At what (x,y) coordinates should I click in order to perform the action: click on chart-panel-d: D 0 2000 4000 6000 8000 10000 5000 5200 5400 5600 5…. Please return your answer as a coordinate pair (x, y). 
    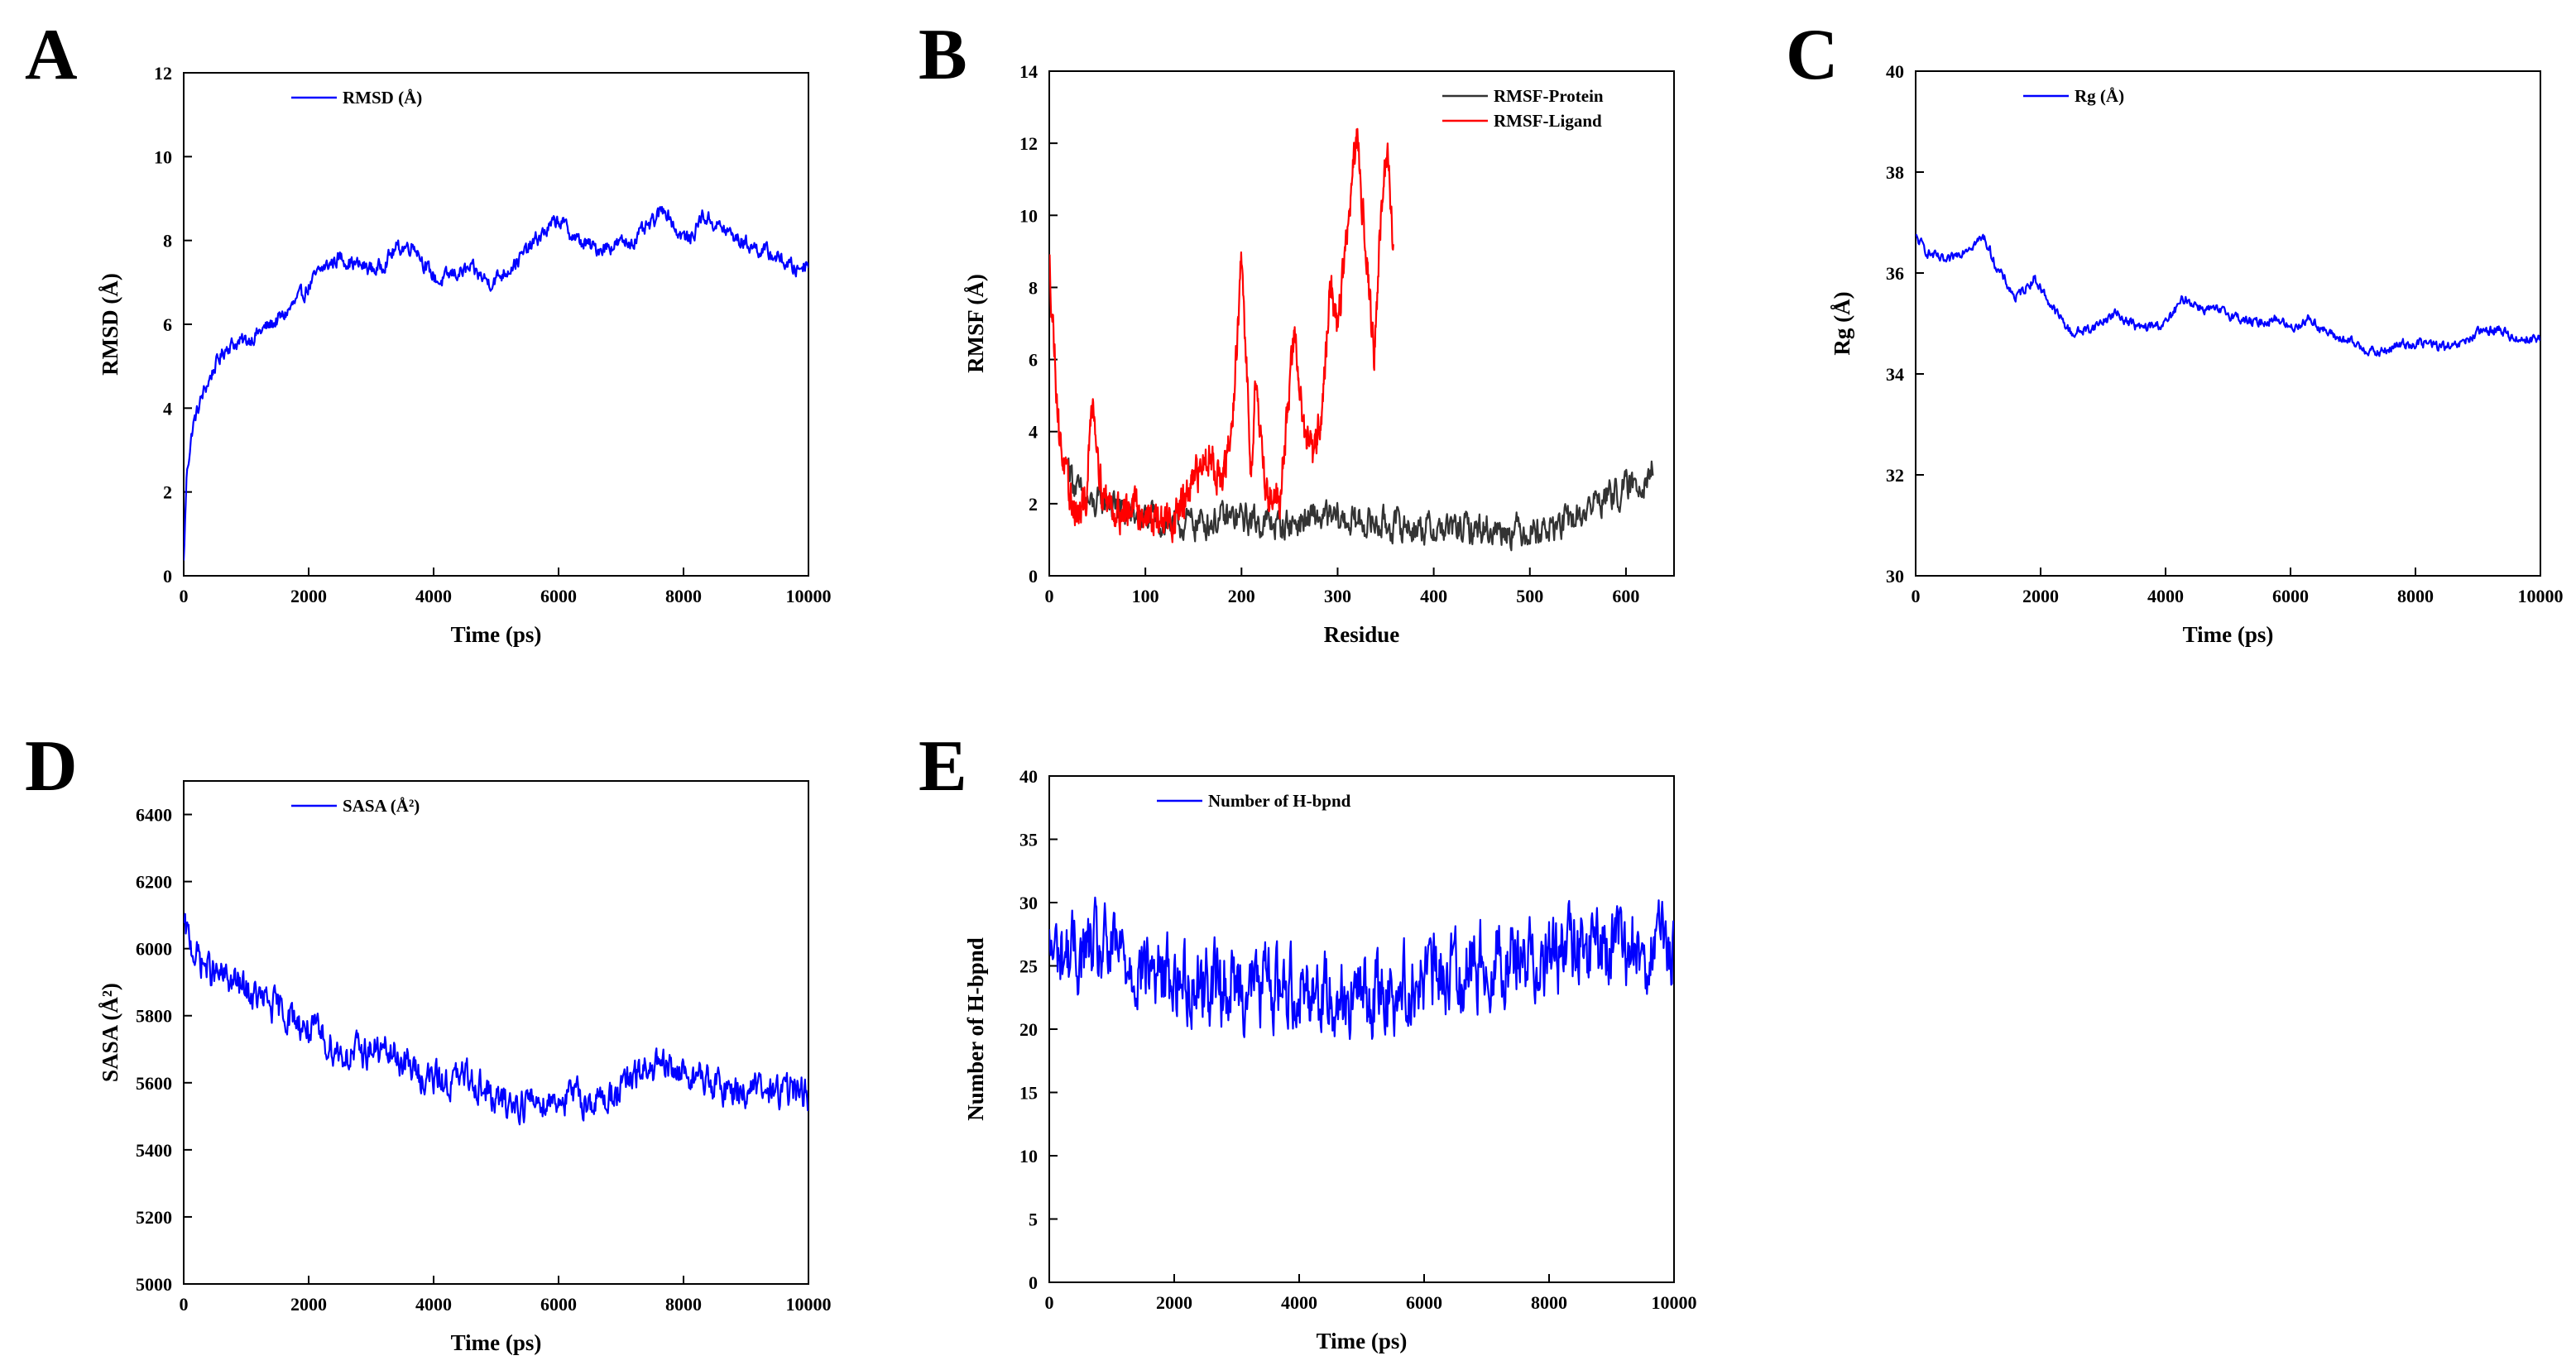
    Looking at the image, I should click on (429, 1040).